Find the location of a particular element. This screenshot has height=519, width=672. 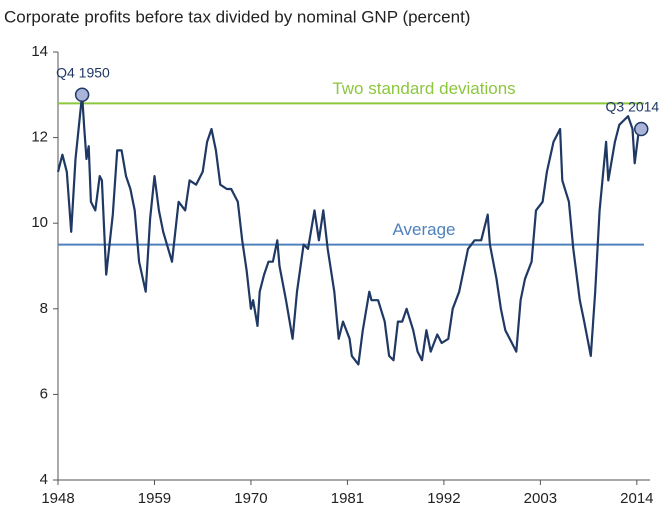

x-tick-label: 1981 is located at coordinates (347, 498).